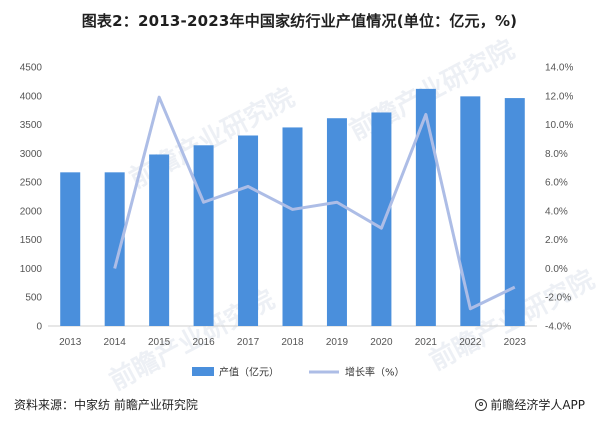 The image size is (599, 424). Describe the element at coordinates (556, 269) in the screenshot. I see `y-right-tick-label: 0.0%` at that location.